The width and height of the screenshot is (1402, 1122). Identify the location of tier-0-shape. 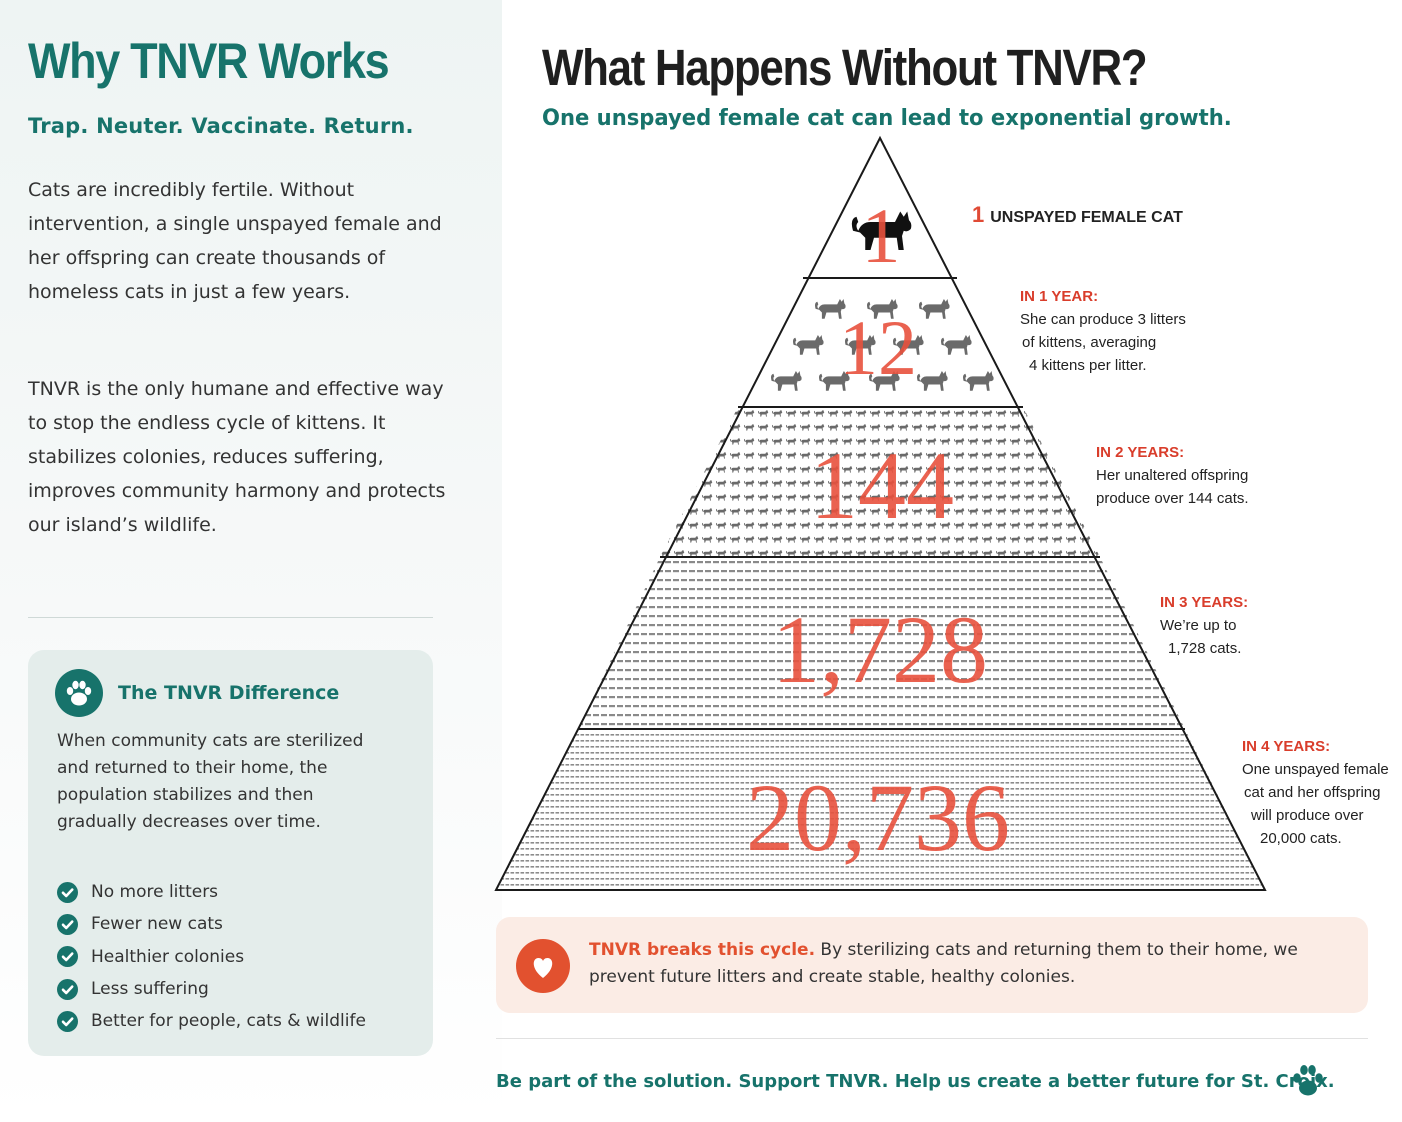
(880, 208).